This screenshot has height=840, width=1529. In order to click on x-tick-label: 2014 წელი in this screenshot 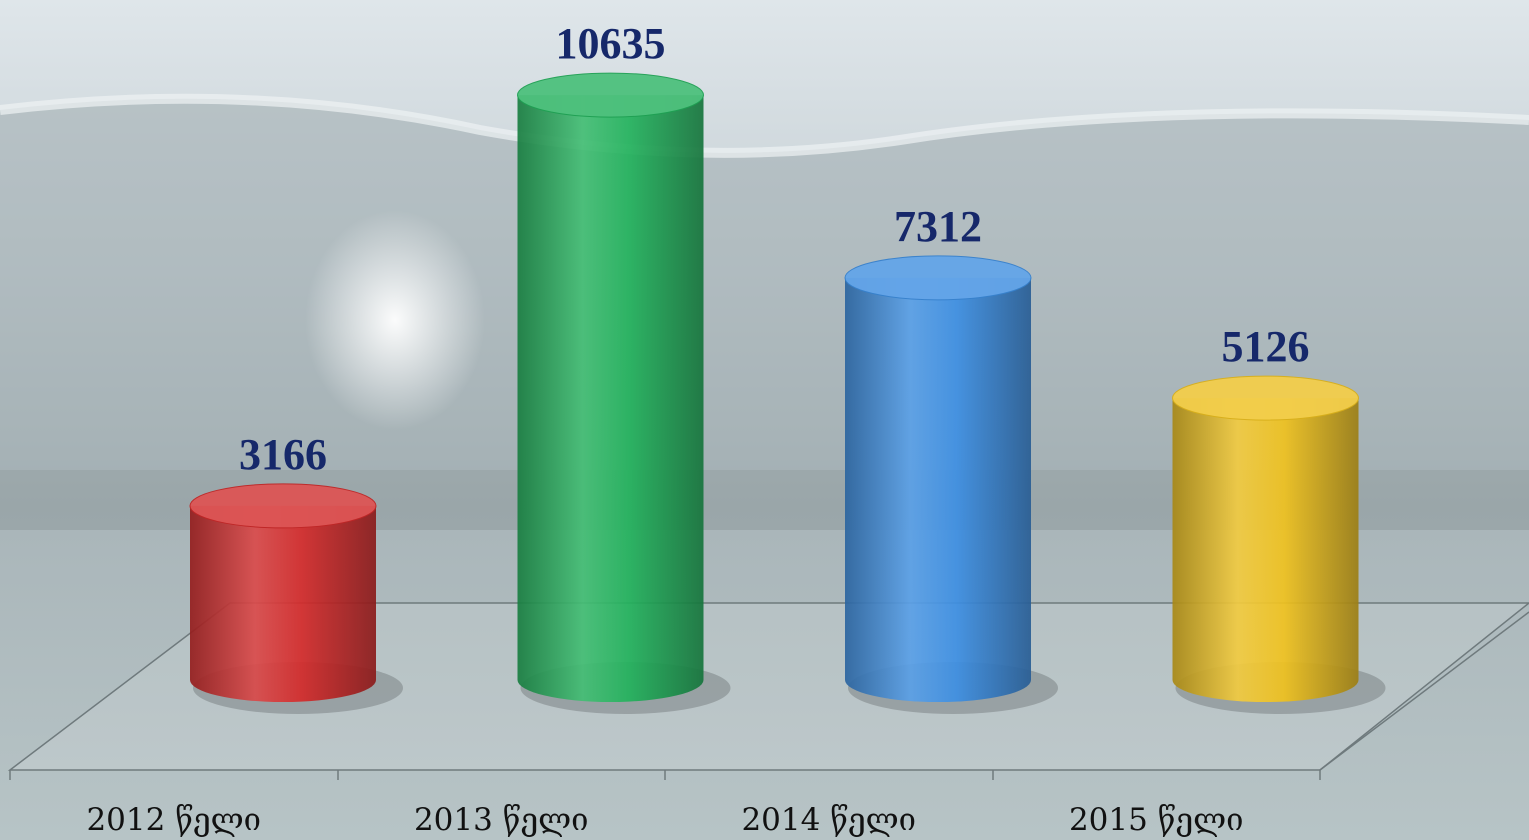, I will do `click(828, 820)`.